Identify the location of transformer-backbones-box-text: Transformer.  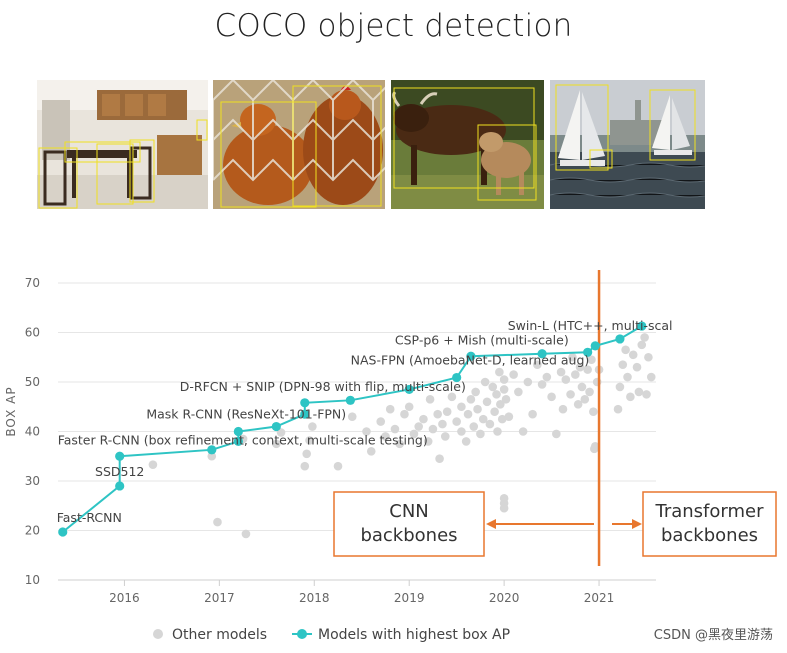
(709, 511).